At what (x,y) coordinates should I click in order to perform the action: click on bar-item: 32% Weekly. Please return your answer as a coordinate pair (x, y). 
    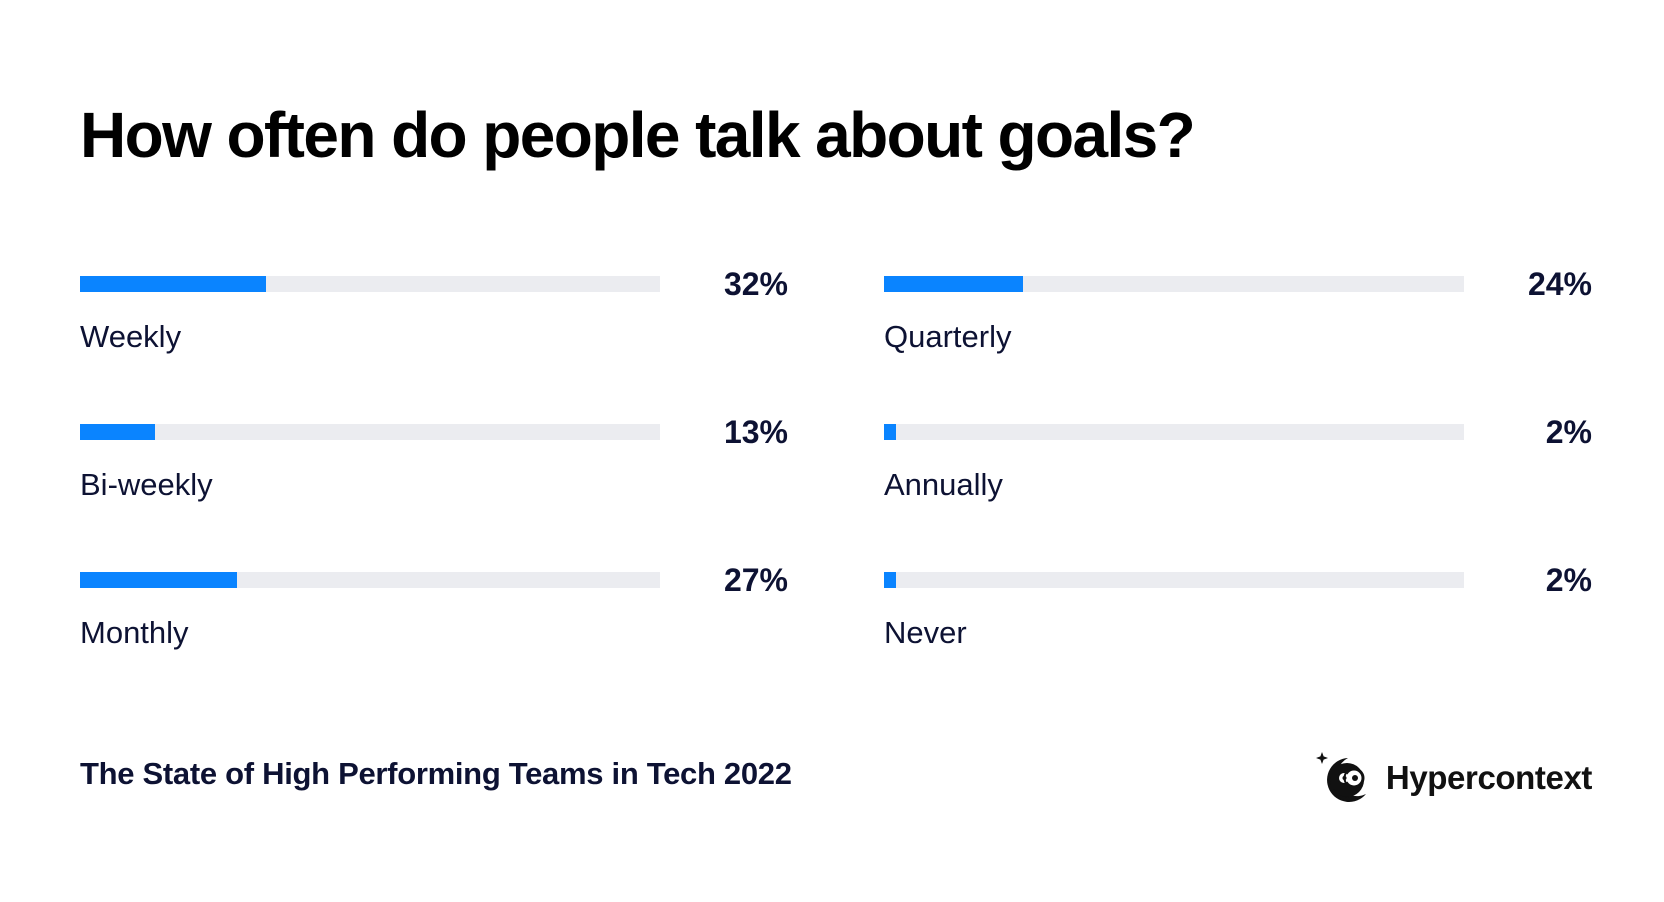
    Looking at the image, I should click on (434, 336).